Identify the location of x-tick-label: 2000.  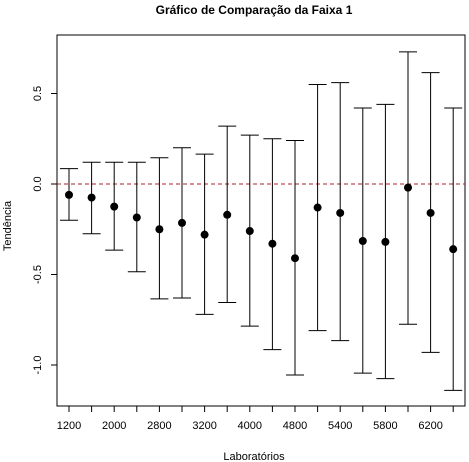
(114, 426).